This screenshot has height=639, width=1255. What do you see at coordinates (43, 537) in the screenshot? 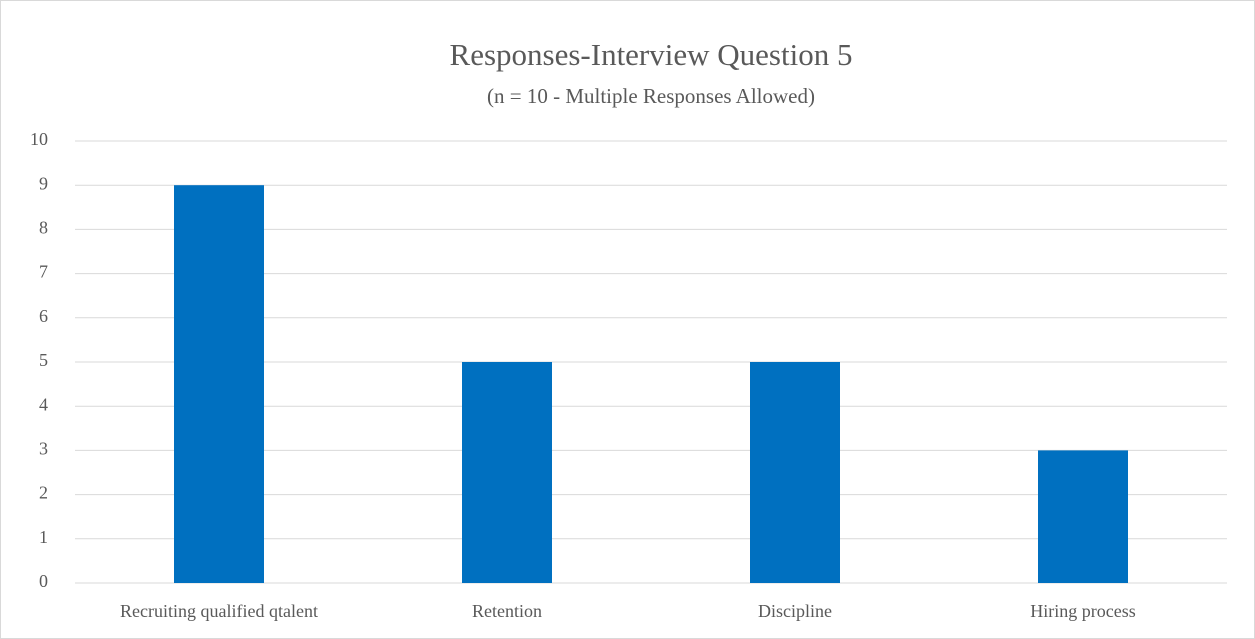
I see `y-tick-label: 1` at bounding box center [43, 537].